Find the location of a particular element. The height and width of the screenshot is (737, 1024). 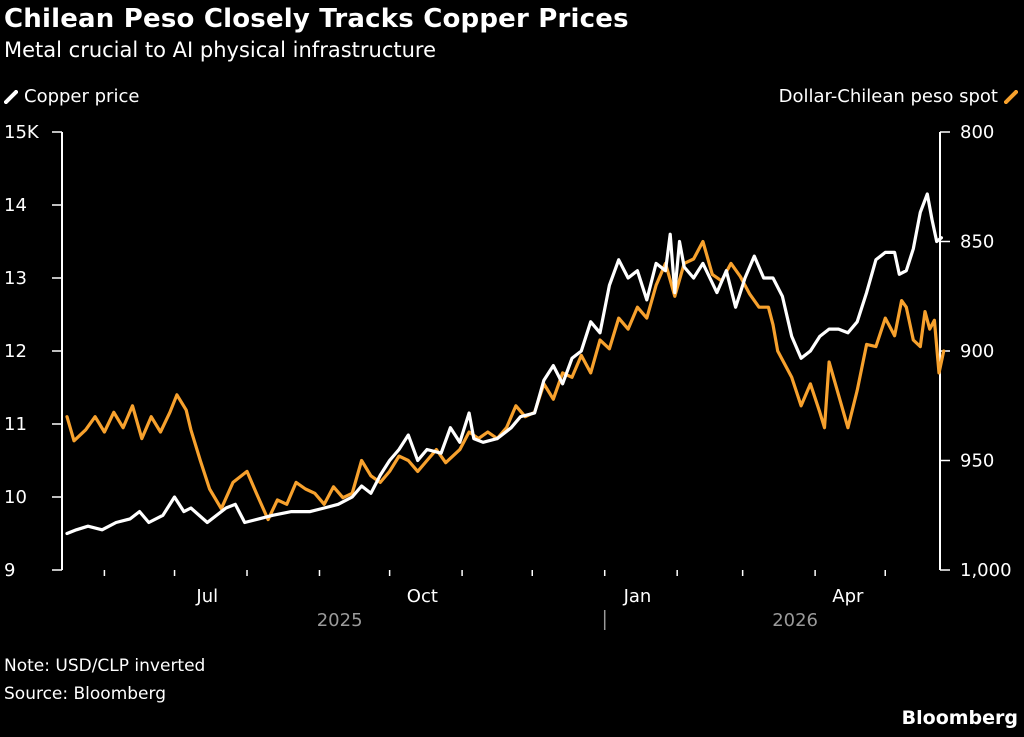

left-axis-tick-label: 15K is located at coordinates (22, 132).